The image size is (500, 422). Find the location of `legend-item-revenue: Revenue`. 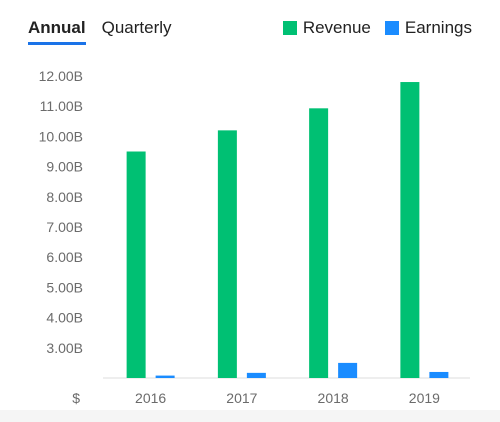

legend-item-revenue: Revenue is located at coordinates (326, 28).